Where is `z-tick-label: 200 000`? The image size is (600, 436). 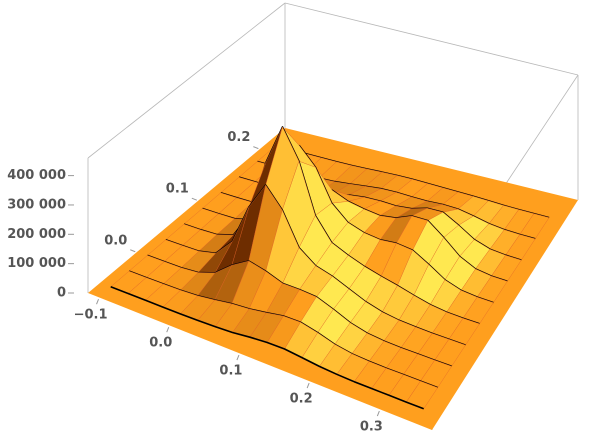
z-tick-label: 200 000 is located at coordinates (36, 234).